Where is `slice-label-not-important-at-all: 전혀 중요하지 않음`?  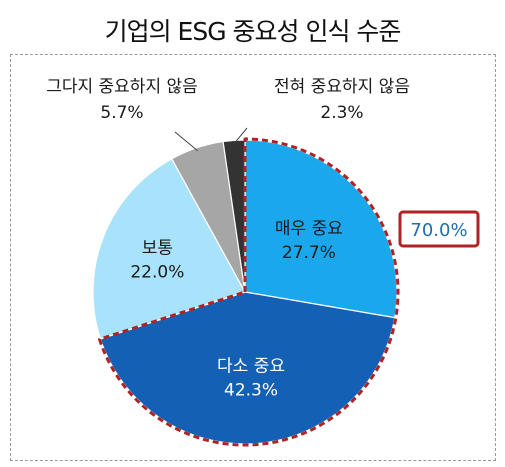
slice-label-not-important-at-all: 전혀 중요하지 않음 is located at coordinates (342, 87).